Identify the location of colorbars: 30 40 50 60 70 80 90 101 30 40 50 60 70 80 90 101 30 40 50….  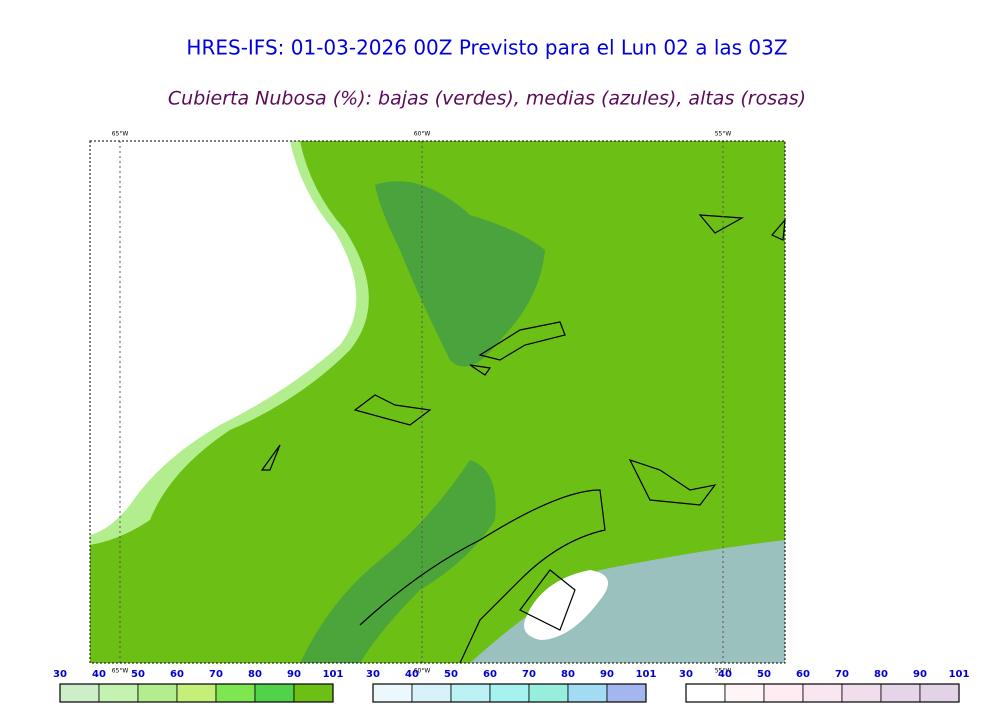
(511, 686).